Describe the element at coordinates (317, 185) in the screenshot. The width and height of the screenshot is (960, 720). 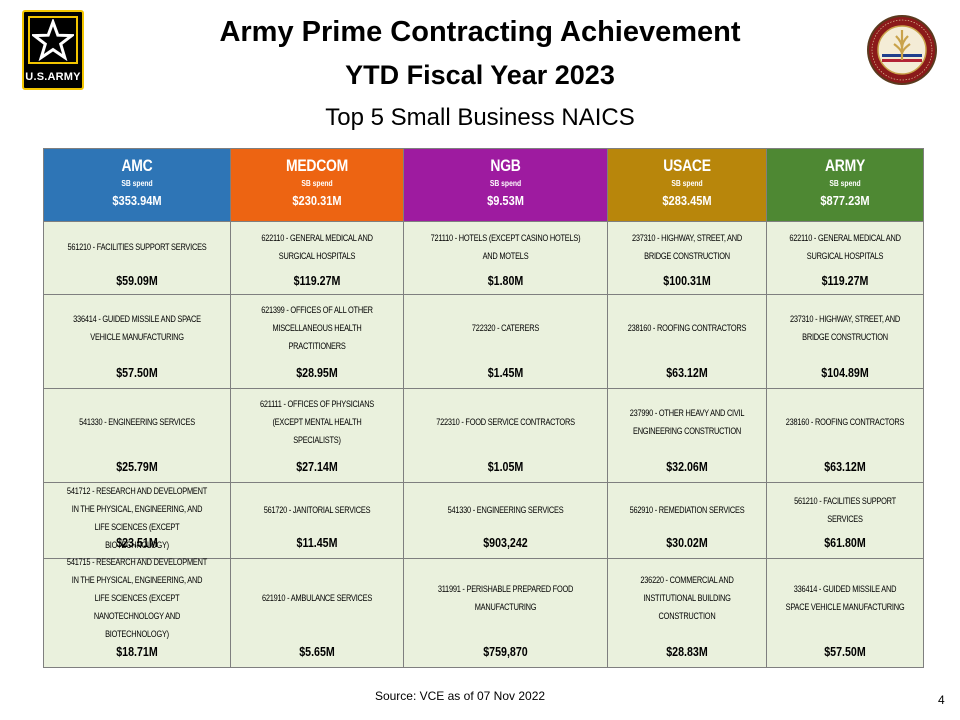
I see `column-header-medcom: MEDCOM SB spend $230.31M` at that location.